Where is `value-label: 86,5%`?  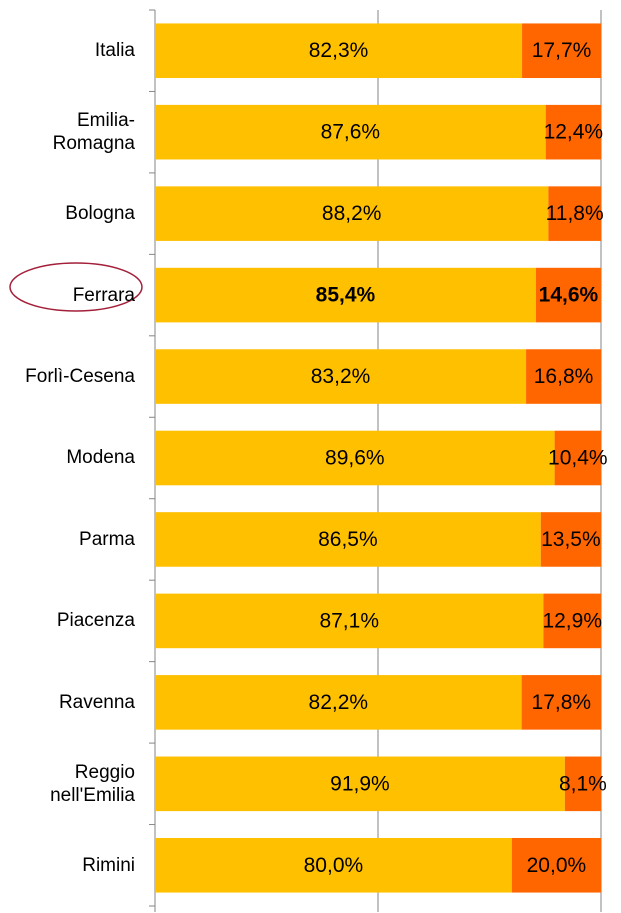
value-label: 86,5% is located at coordinates (348, 539).